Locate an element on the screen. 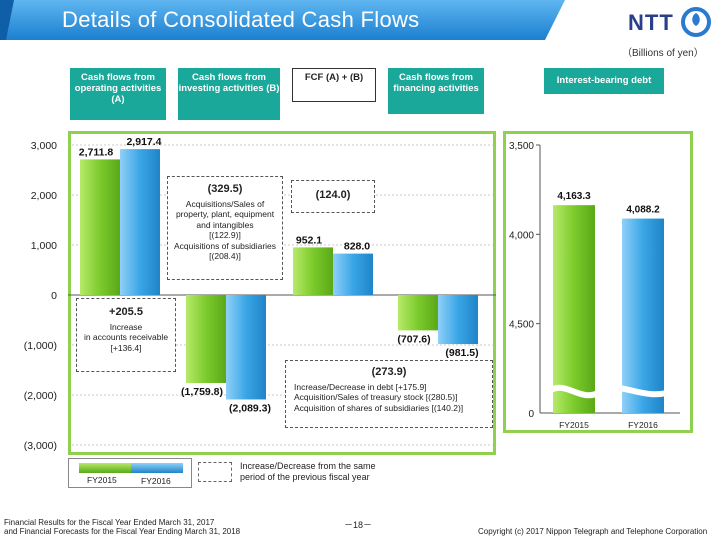 This screenshot has width=720, height=540. data-label: 2,917.4 is located at coordinates (143, 142).